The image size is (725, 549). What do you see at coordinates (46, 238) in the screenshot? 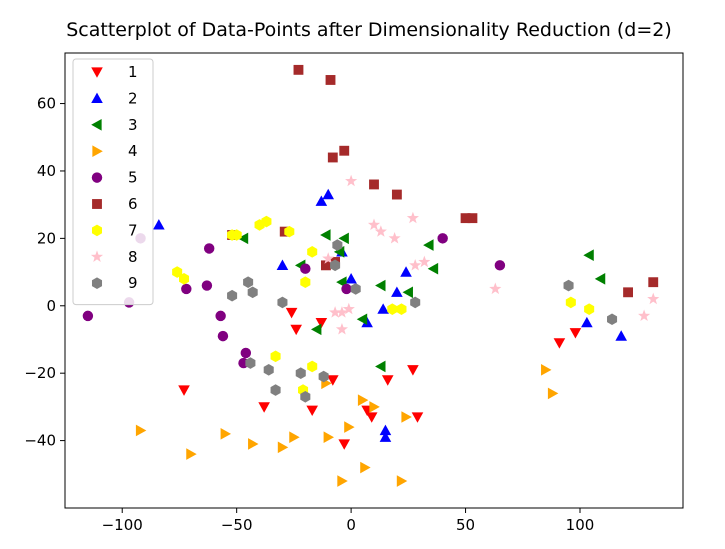
I see `y-tick-label: 20` at bounding box center [46, 238].